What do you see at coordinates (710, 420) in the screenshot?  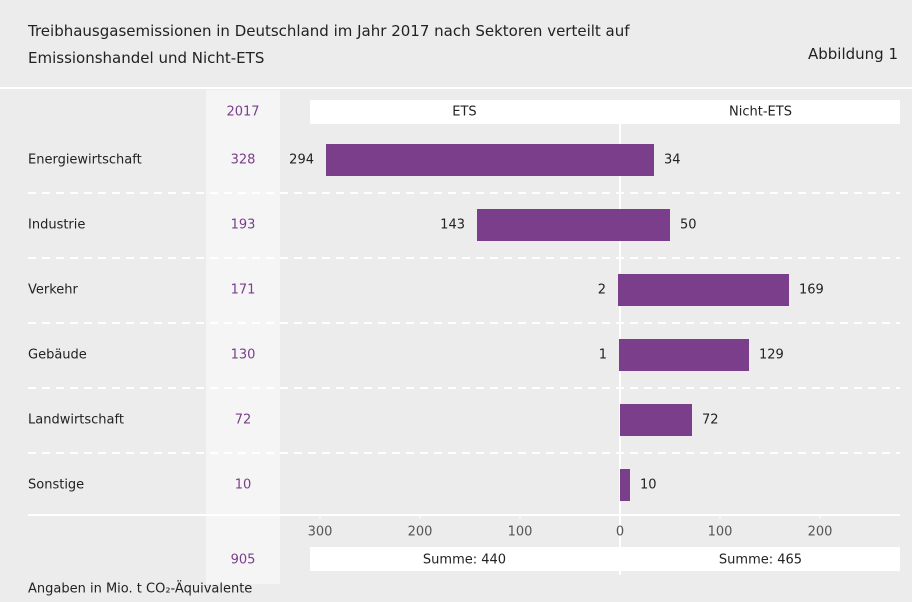 I see `value-label: 72` at bounding box center [710, 420].